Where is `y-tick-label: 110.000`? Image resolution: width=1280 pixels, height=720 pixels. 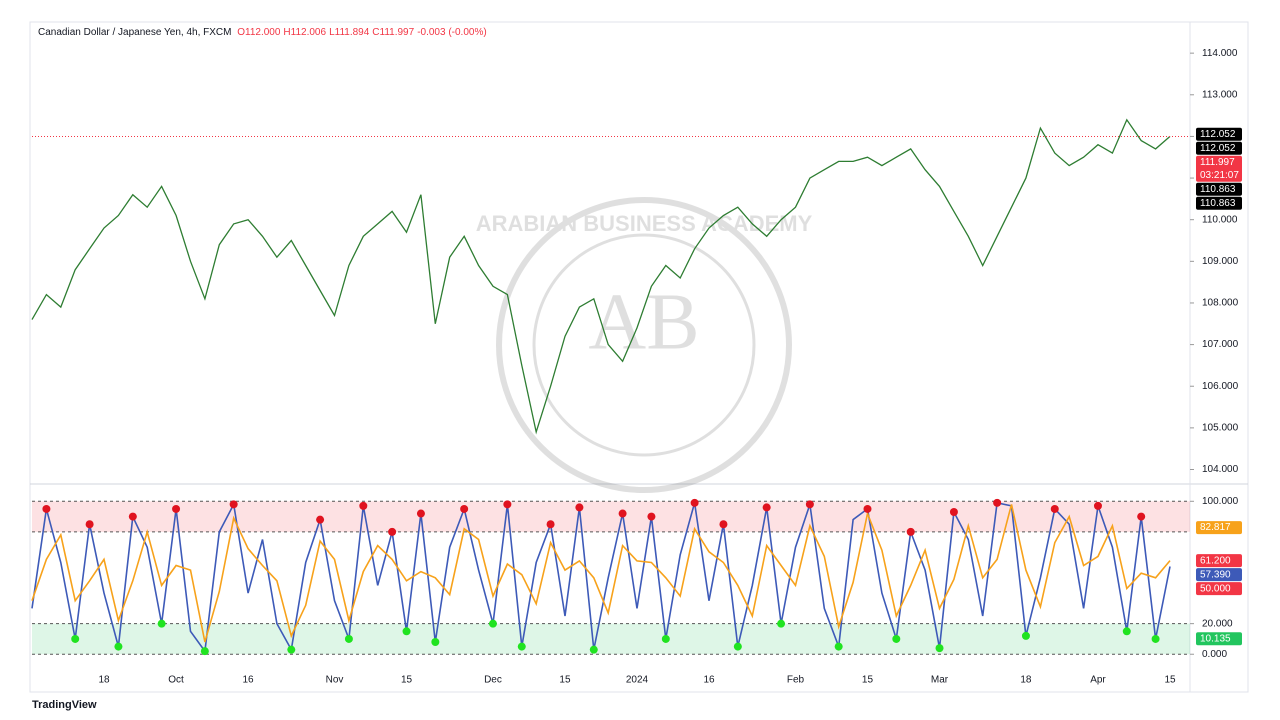 y-tick-label: 110.000 is located at coordinates (1220, 219).